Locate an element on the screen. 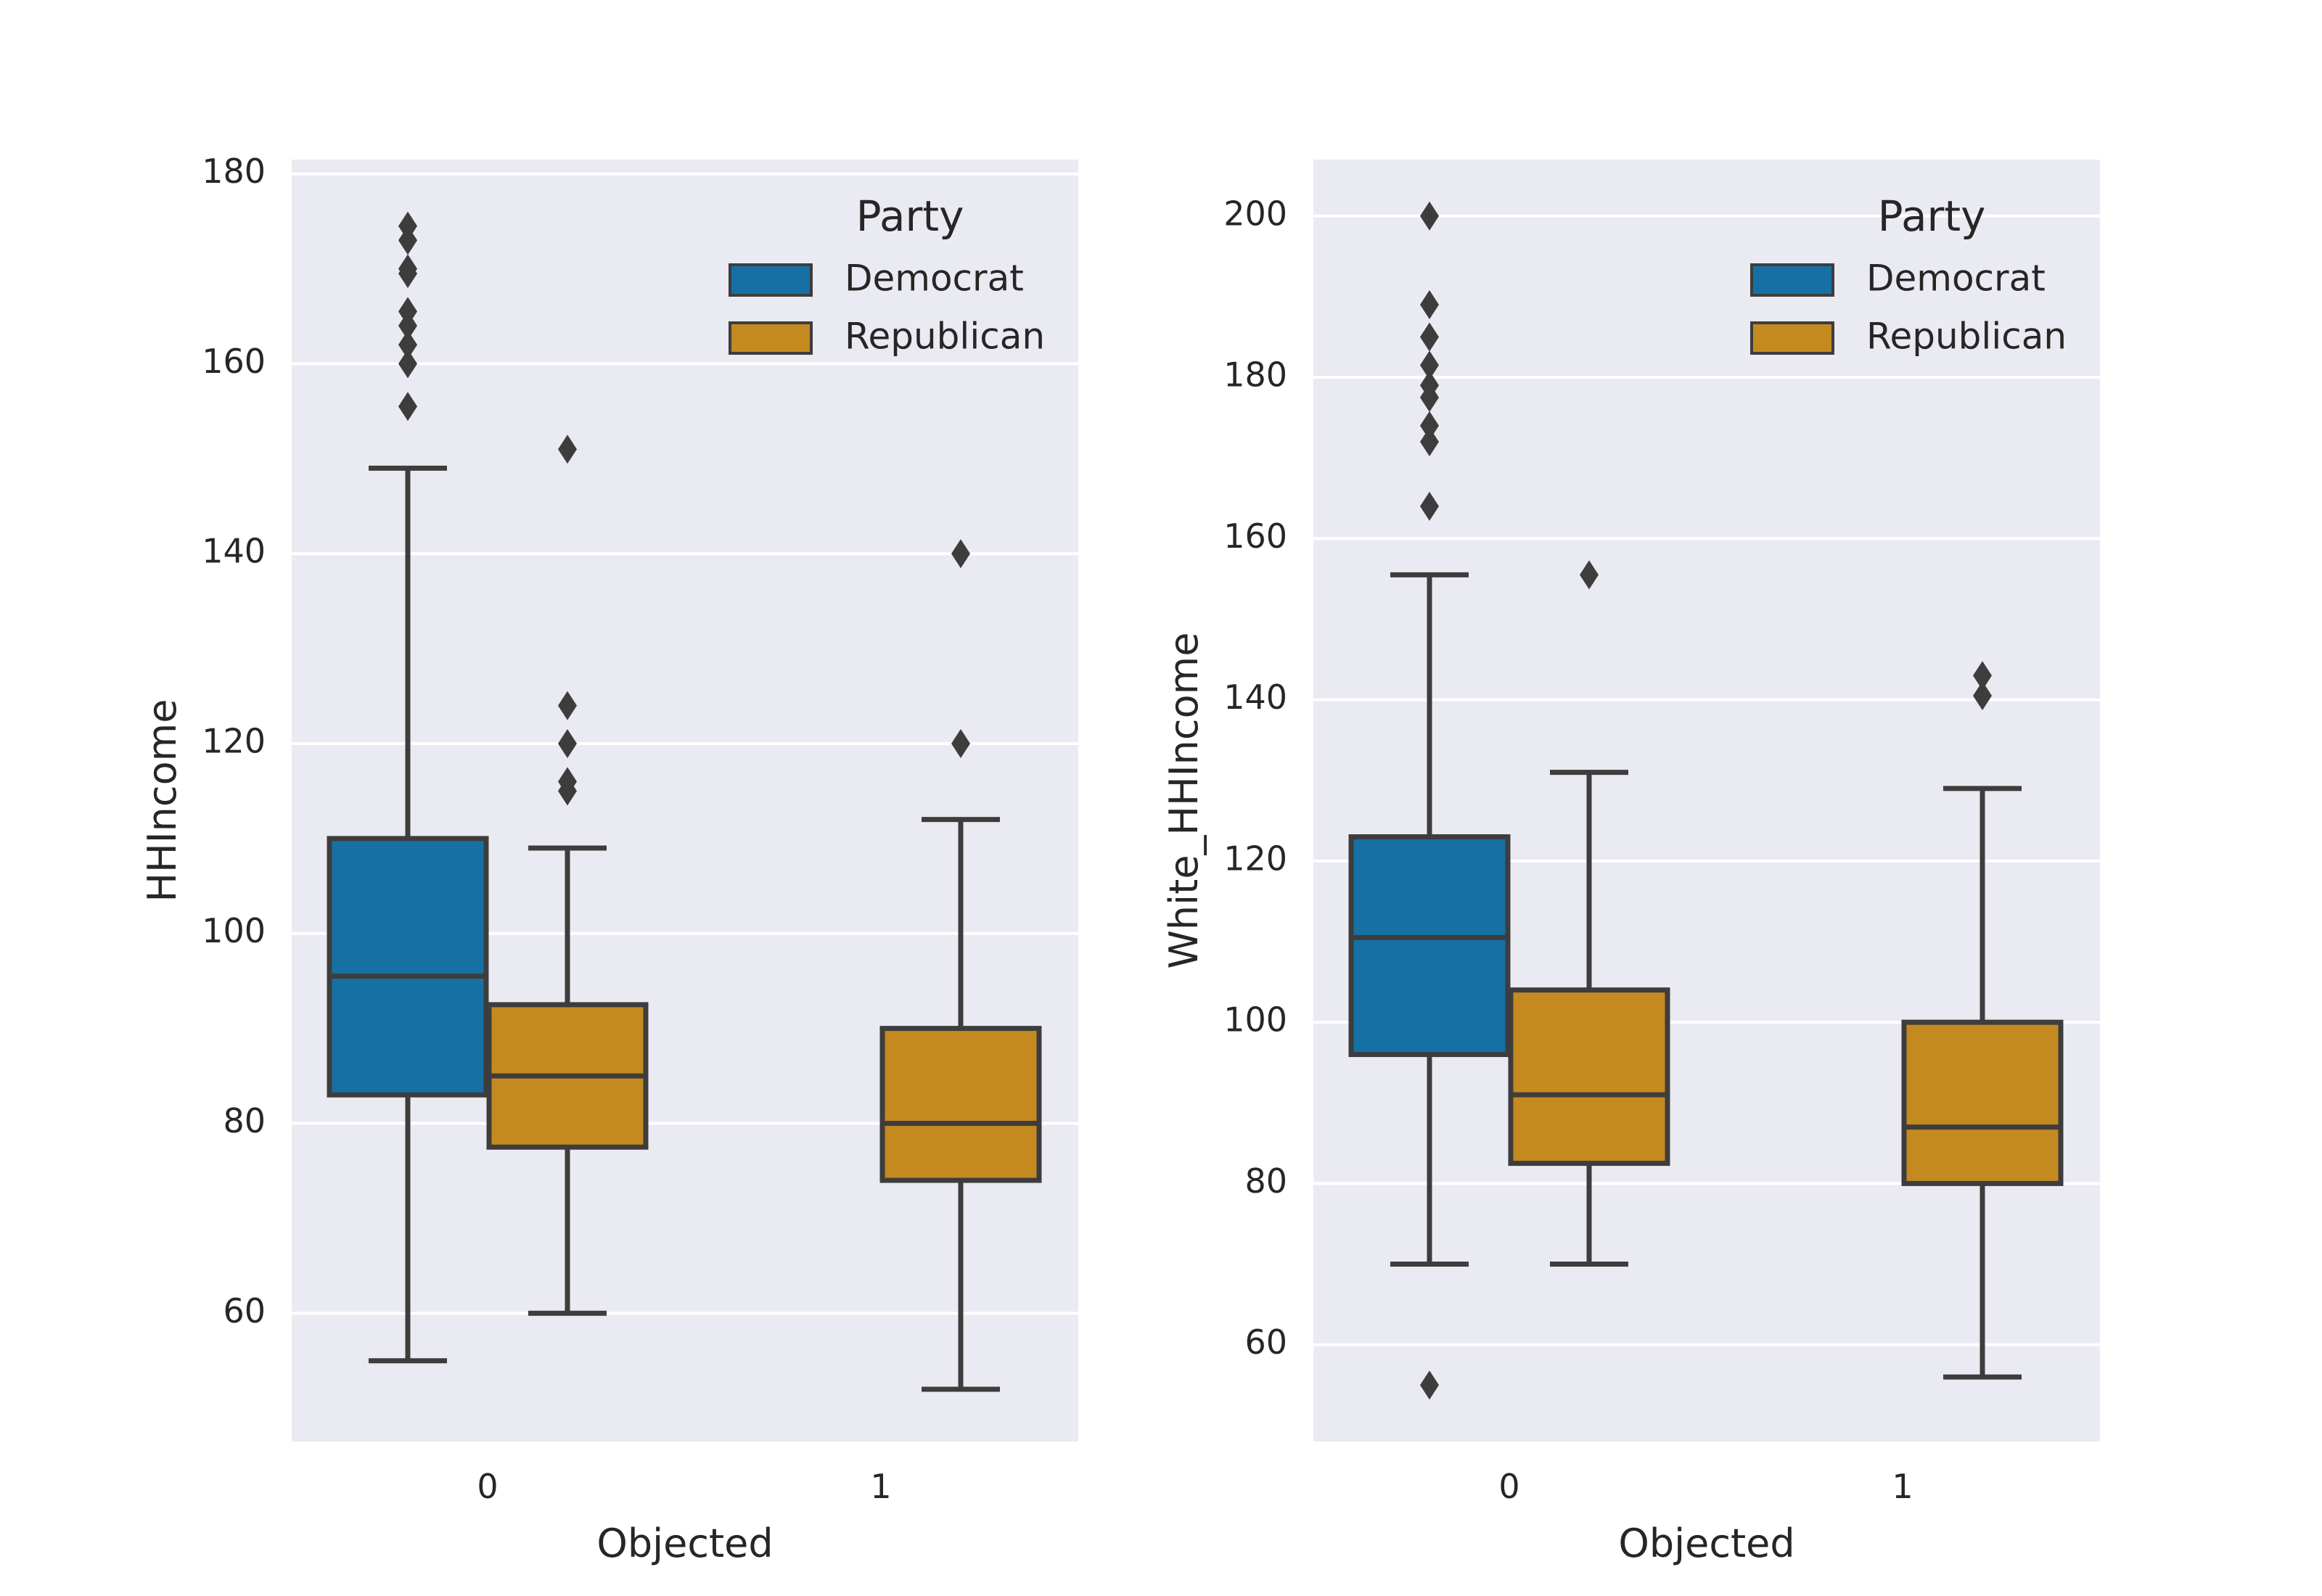 This screenshot has width=2322, height=1596. y-tick-label: 200 is located at coordinates (1255, 213).